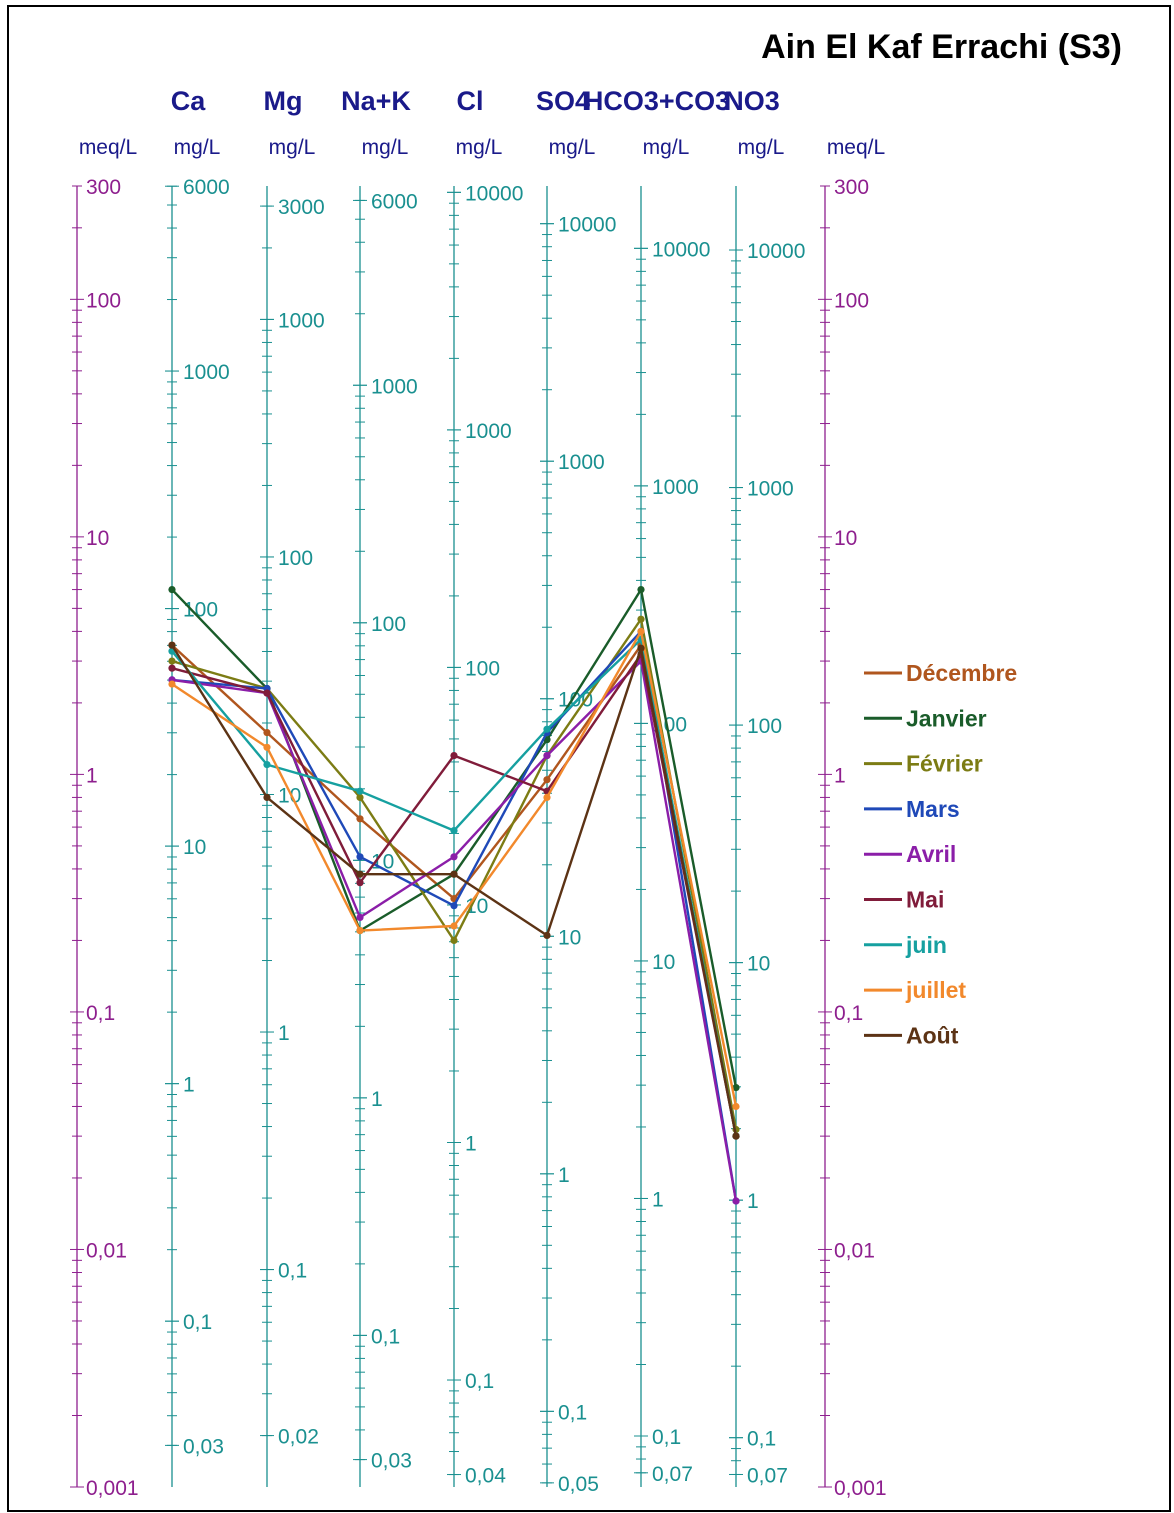  Describe the element at coordinates (391, 1461) in the screenshot. I see `axis-tick-label: 0,03` at that location.